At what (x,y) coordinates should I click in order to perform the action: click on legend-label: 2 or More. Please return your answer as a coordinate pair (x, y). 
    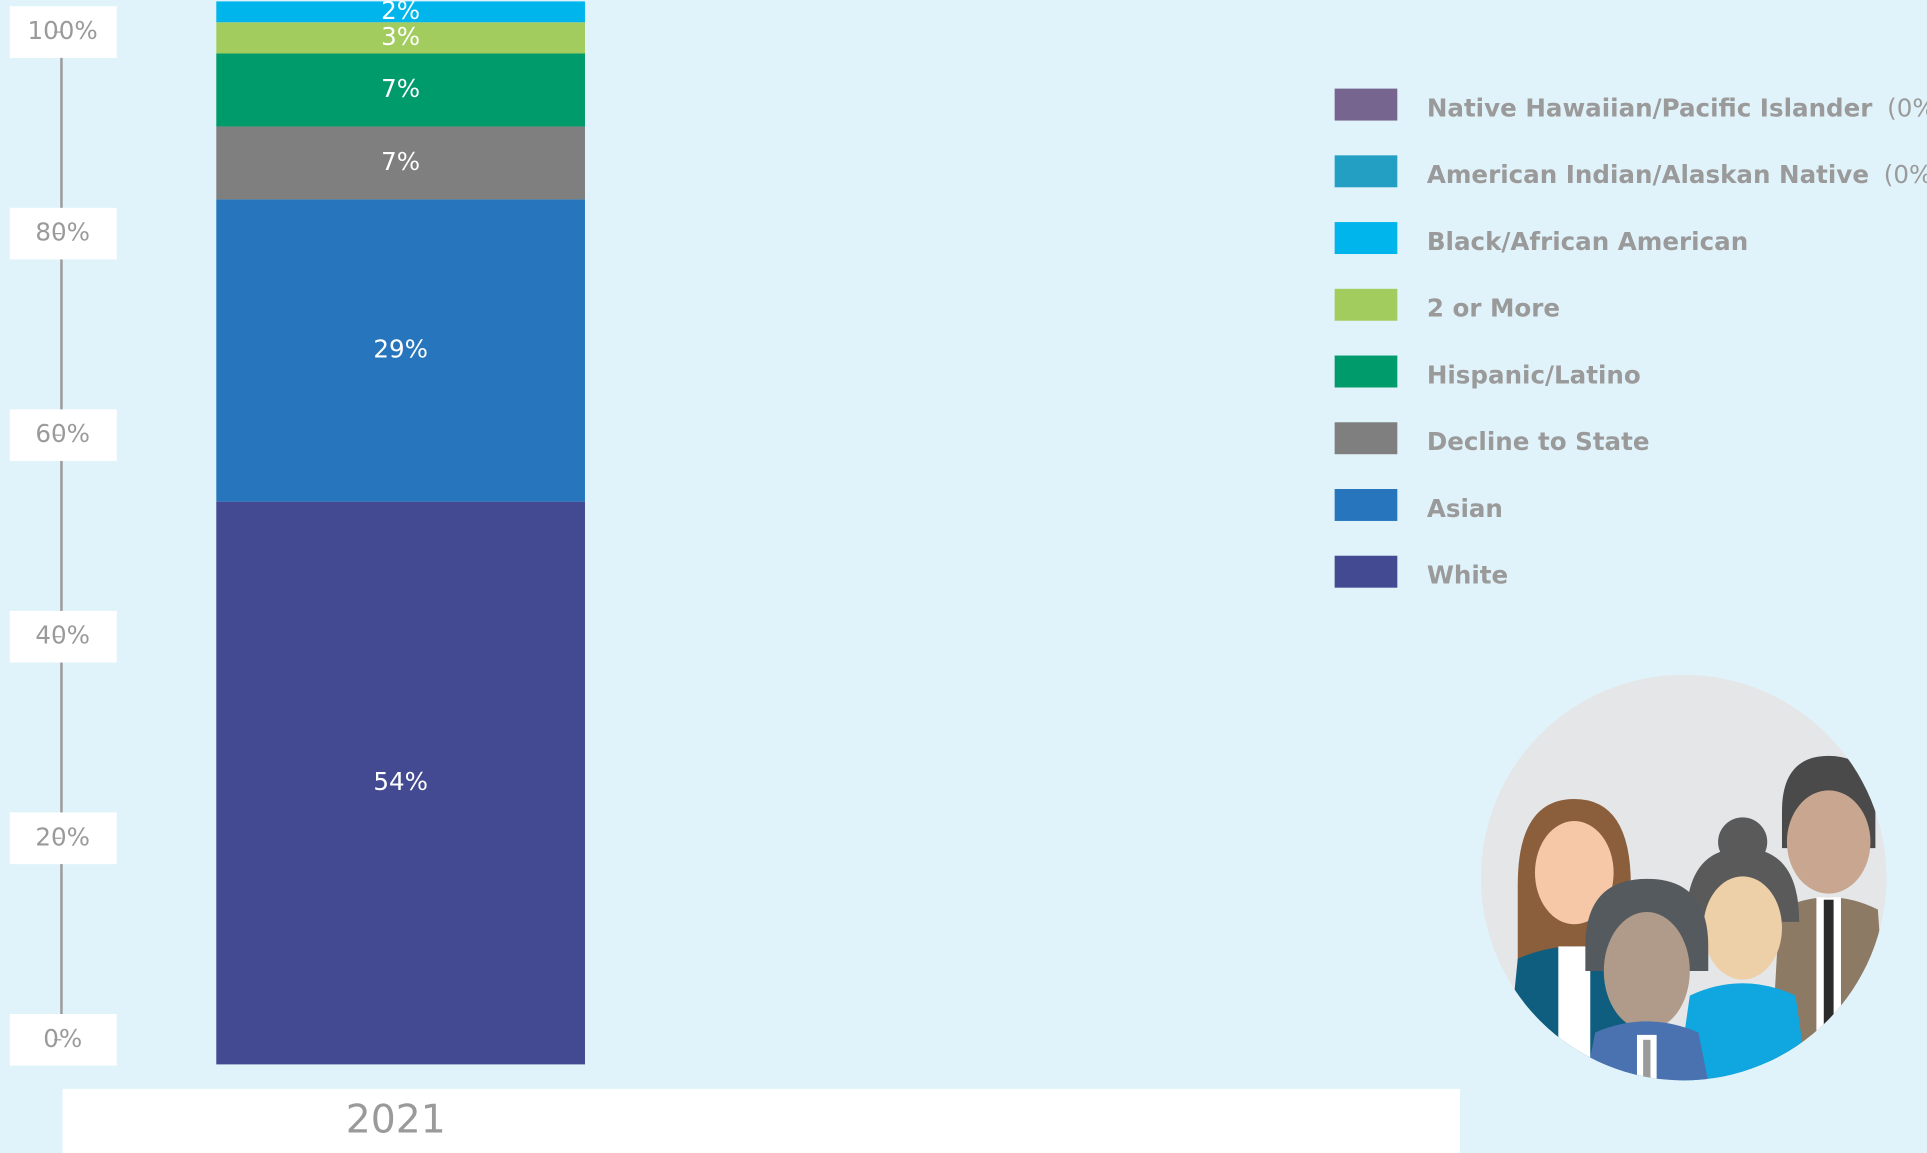
    Looking at the image, I should click on (1493, 308).